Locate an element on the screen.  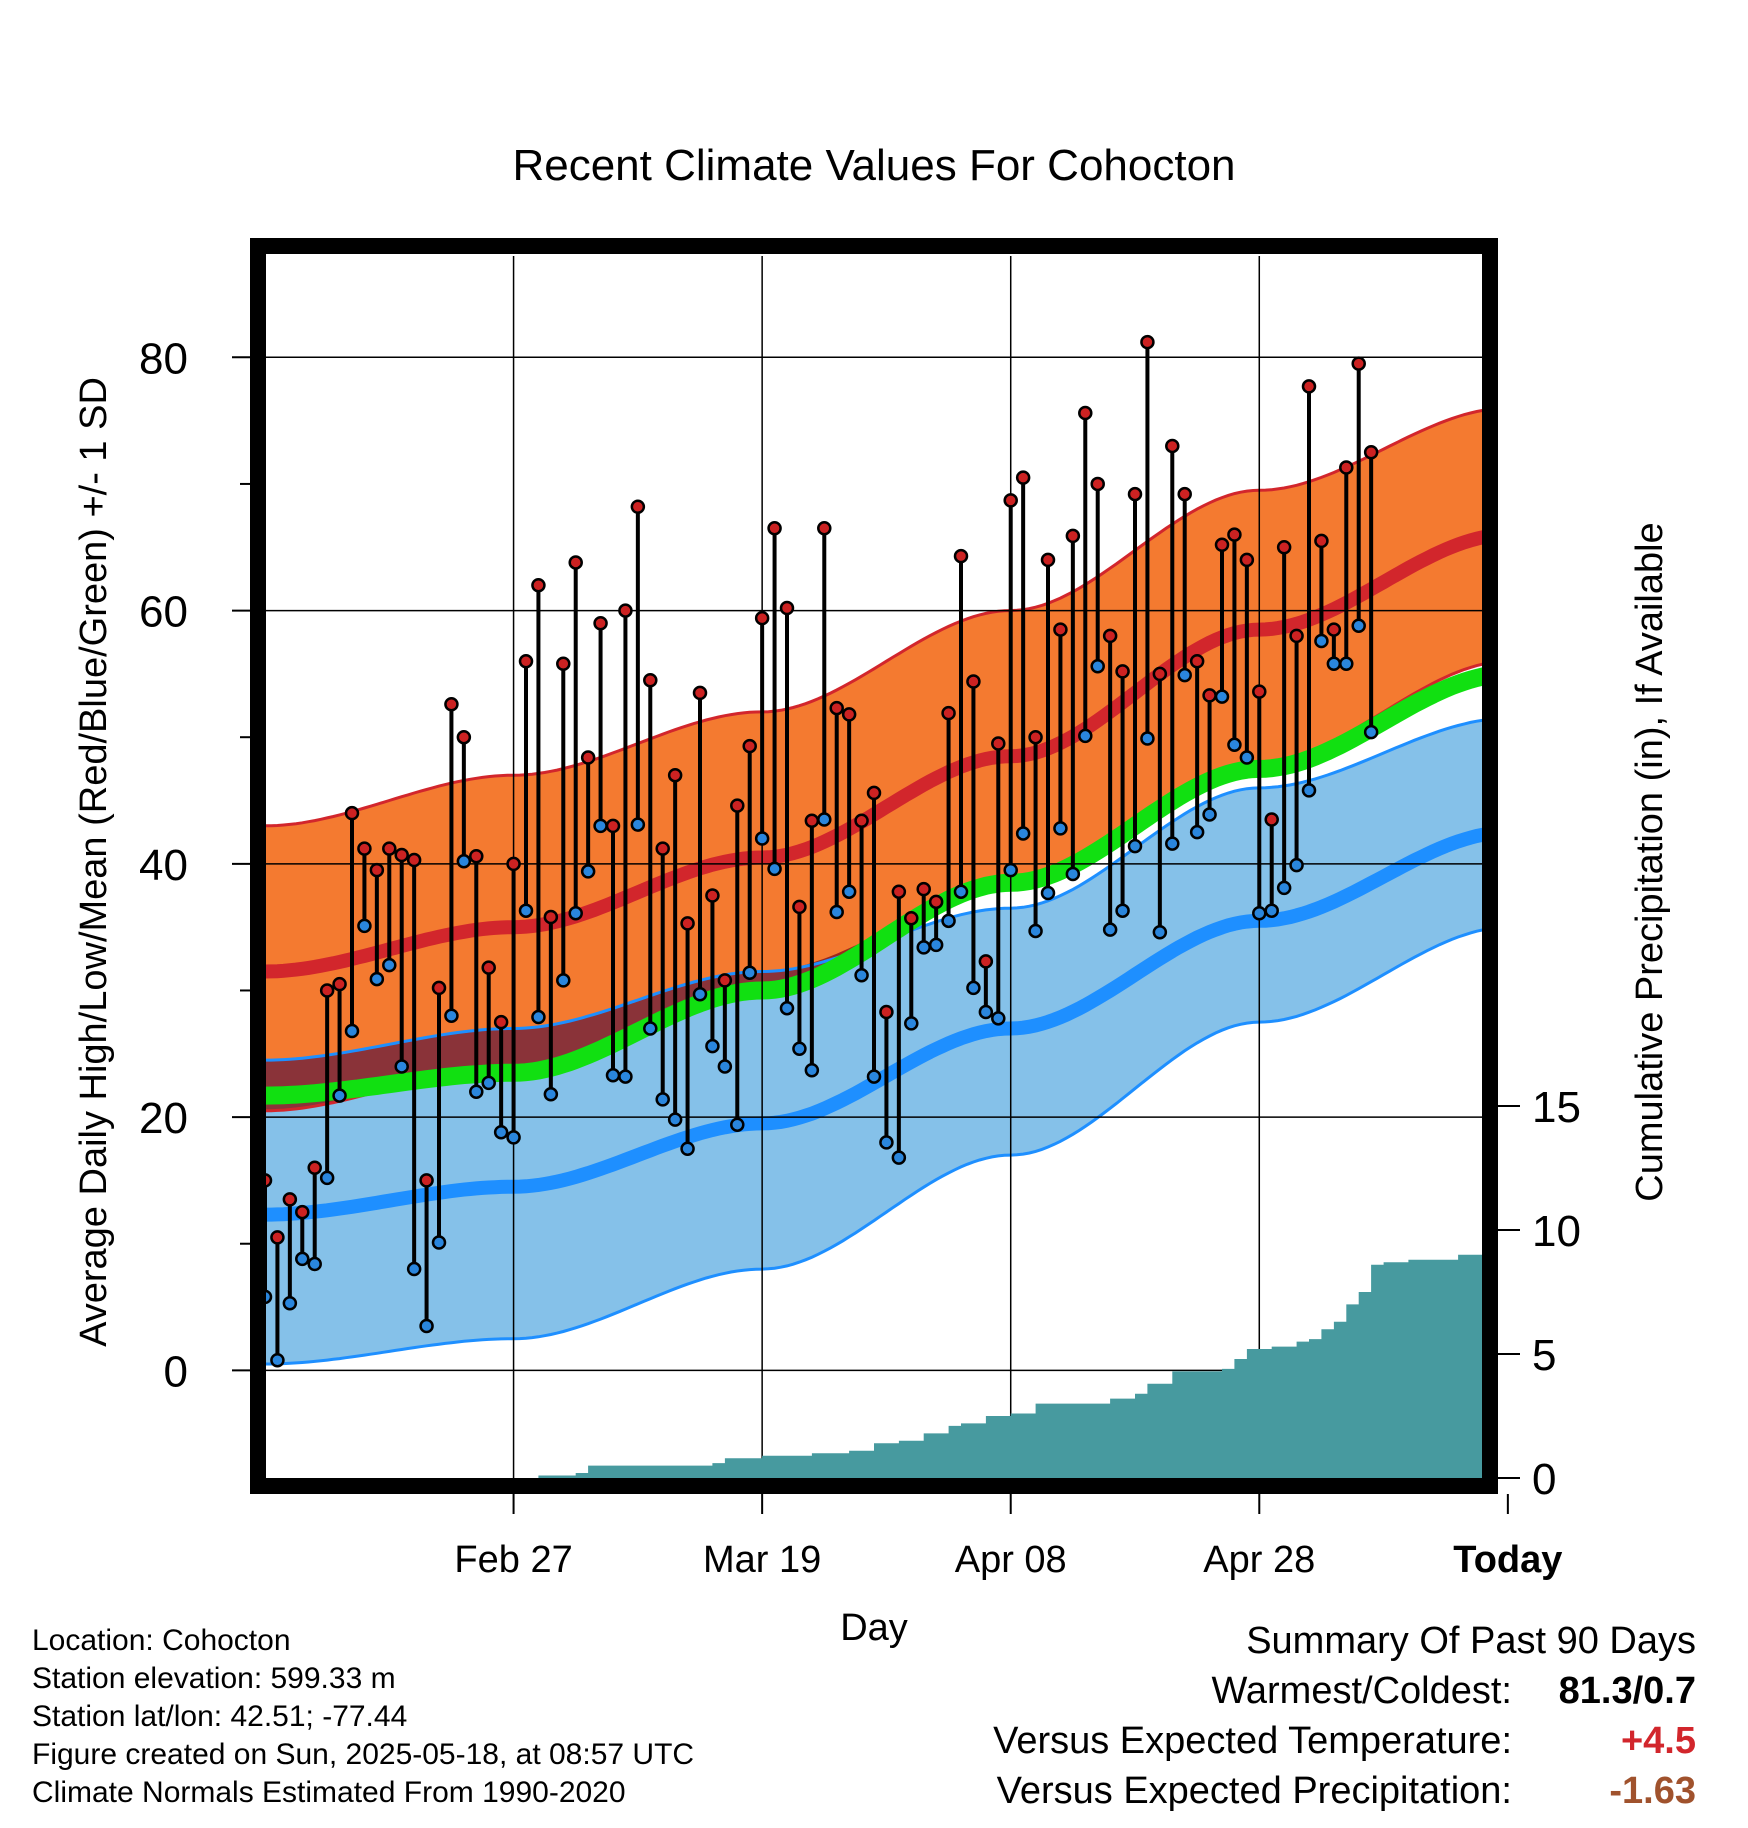
temp-value: +4.5 is located at coordinates (1658, 1741).